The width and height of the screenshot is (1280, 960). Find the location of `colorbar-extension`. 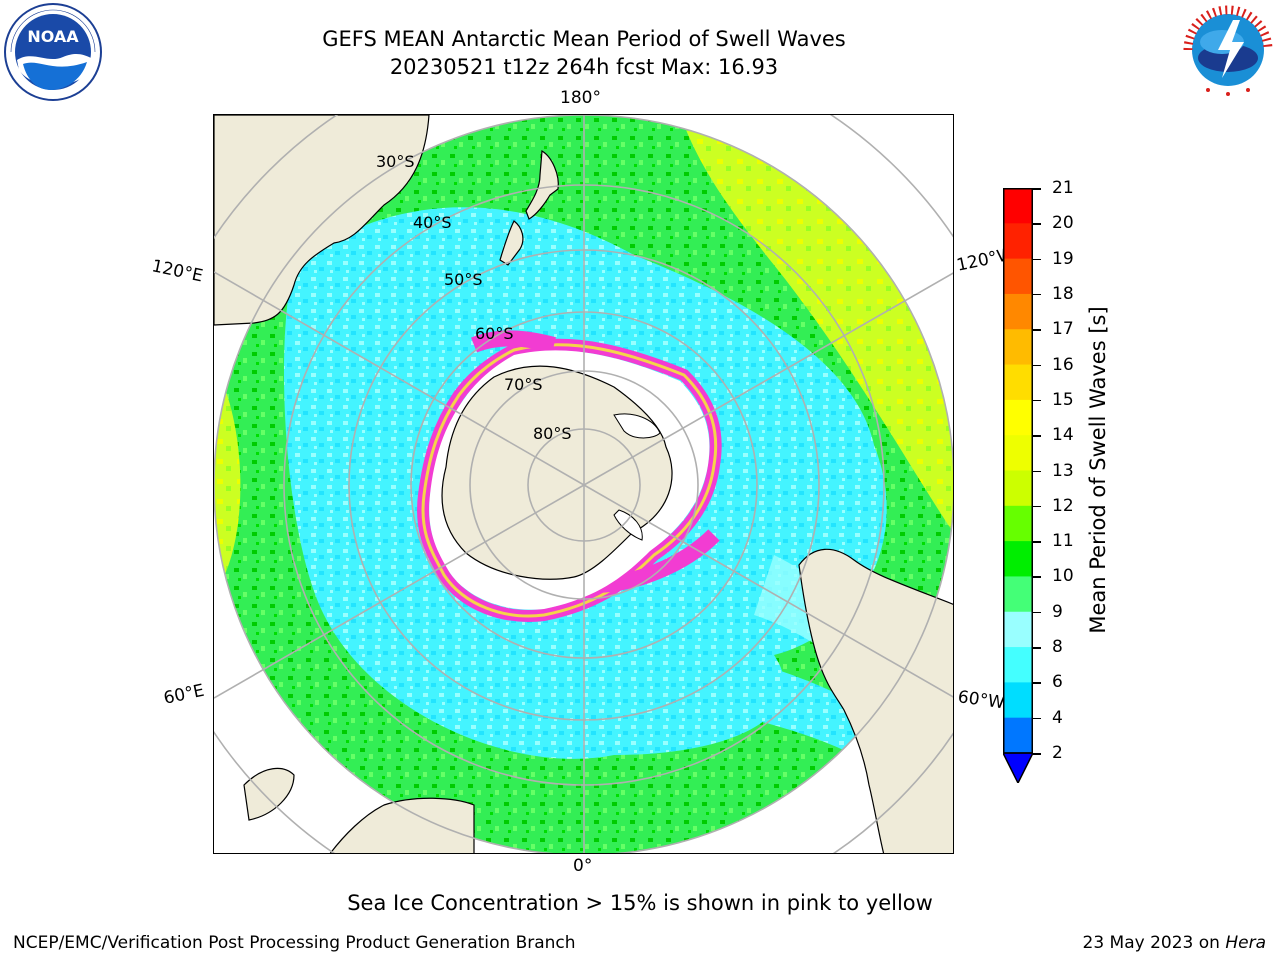

colorbar-extension is located at coordinates (1018, 767).